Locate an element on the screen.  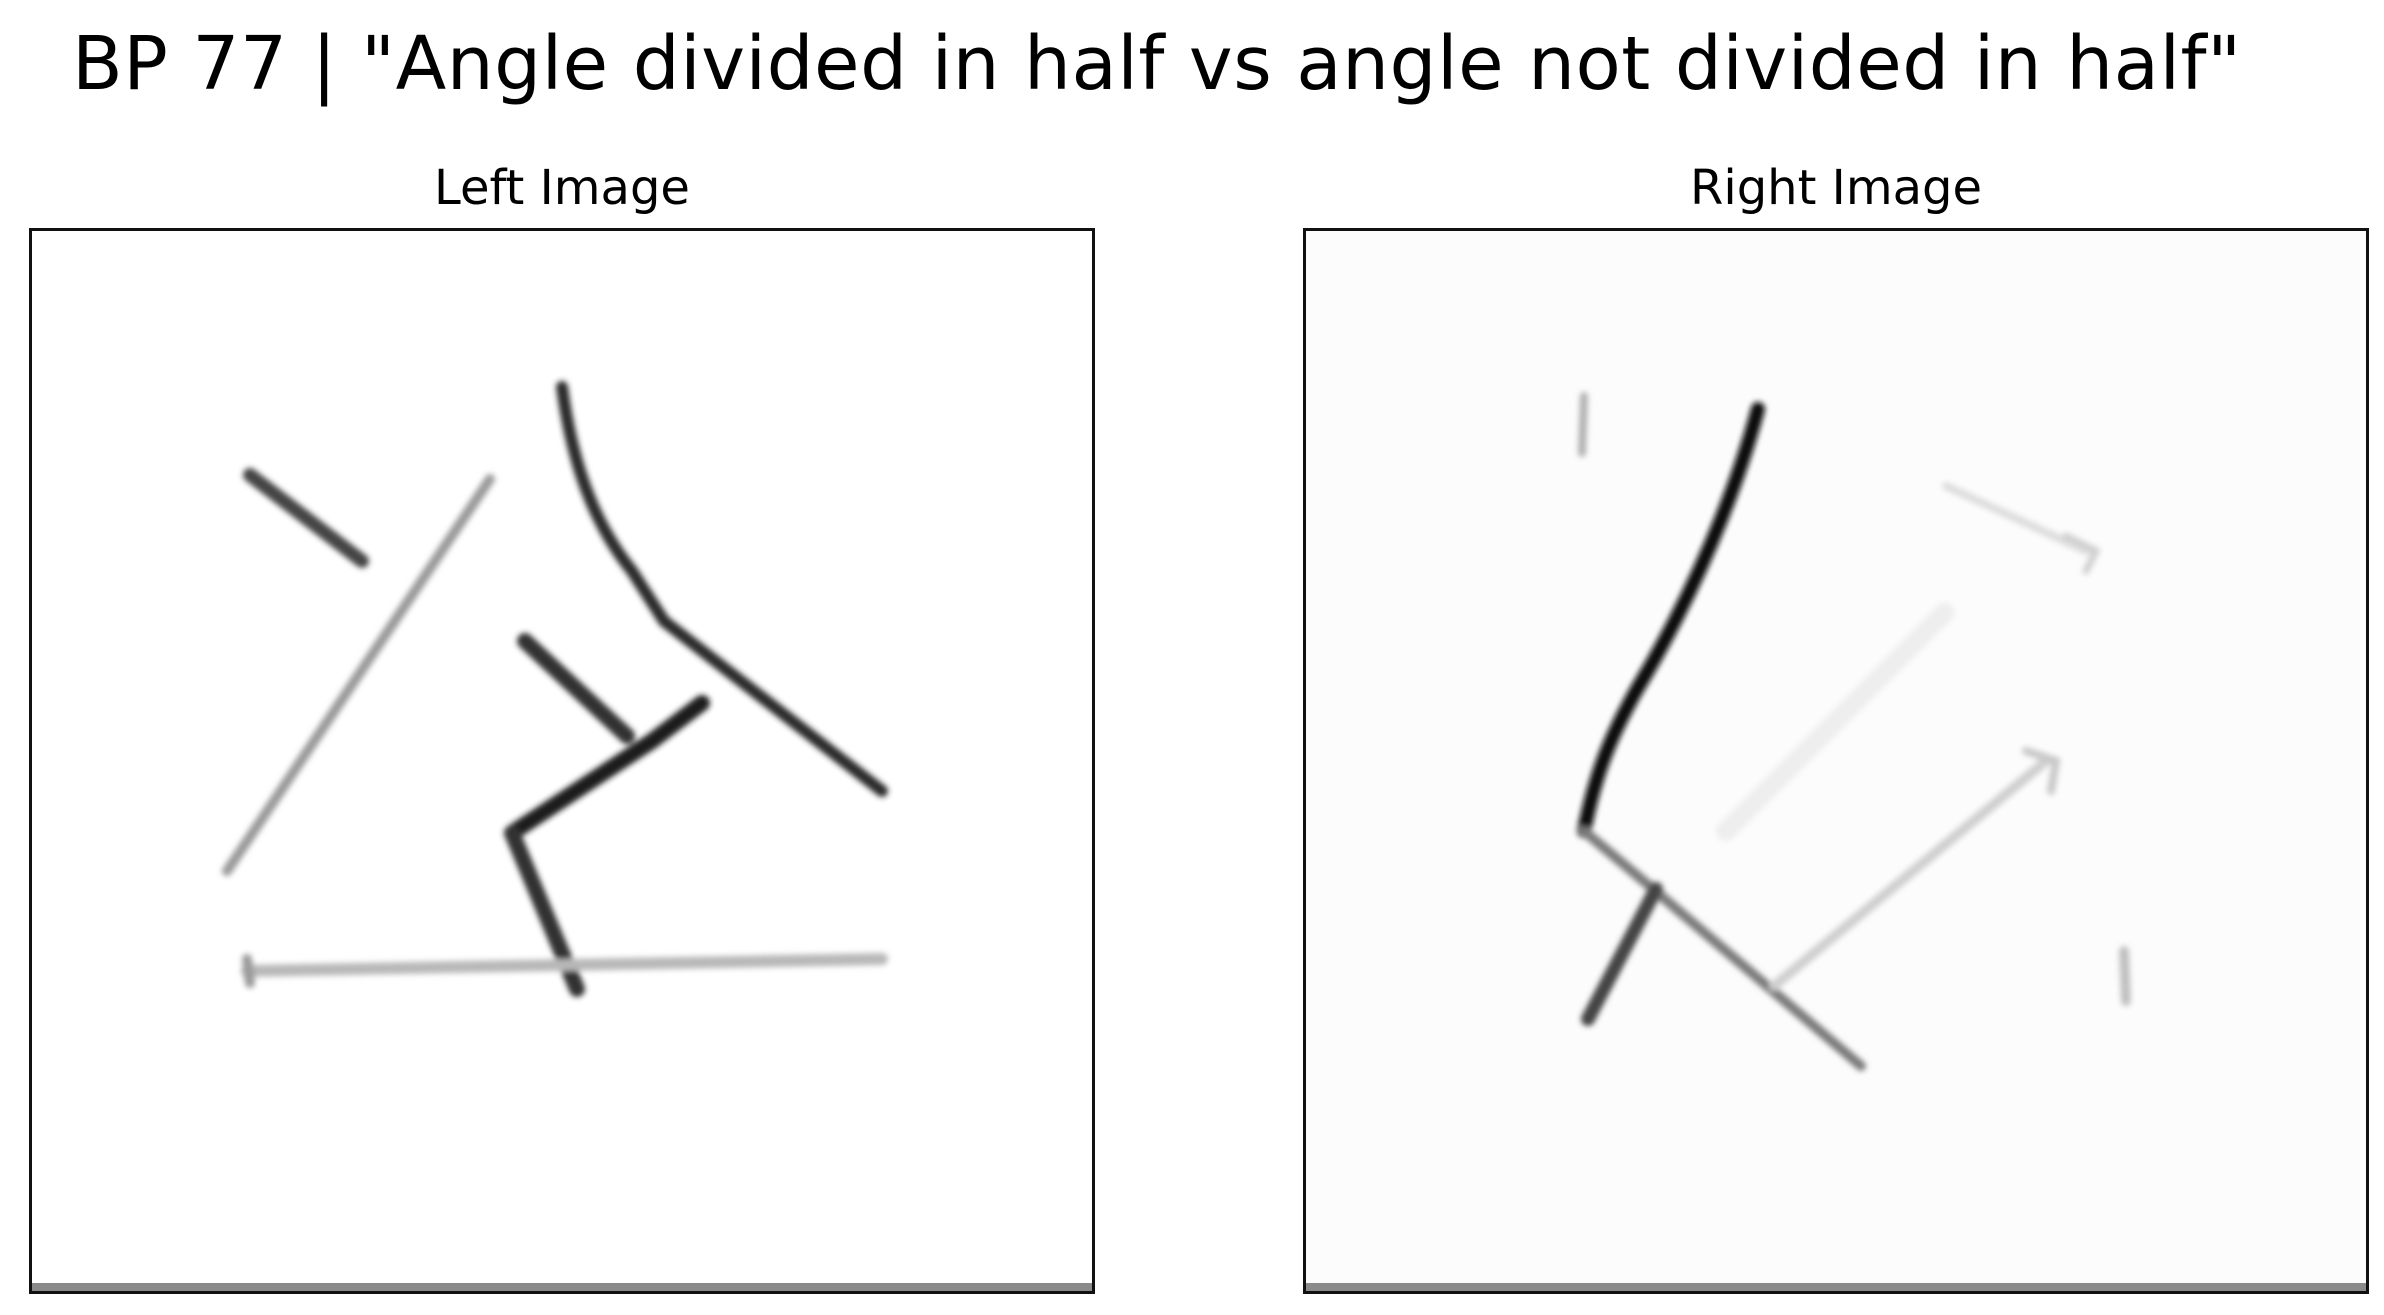
left-image-sketch is located at coordinates (555, 689).